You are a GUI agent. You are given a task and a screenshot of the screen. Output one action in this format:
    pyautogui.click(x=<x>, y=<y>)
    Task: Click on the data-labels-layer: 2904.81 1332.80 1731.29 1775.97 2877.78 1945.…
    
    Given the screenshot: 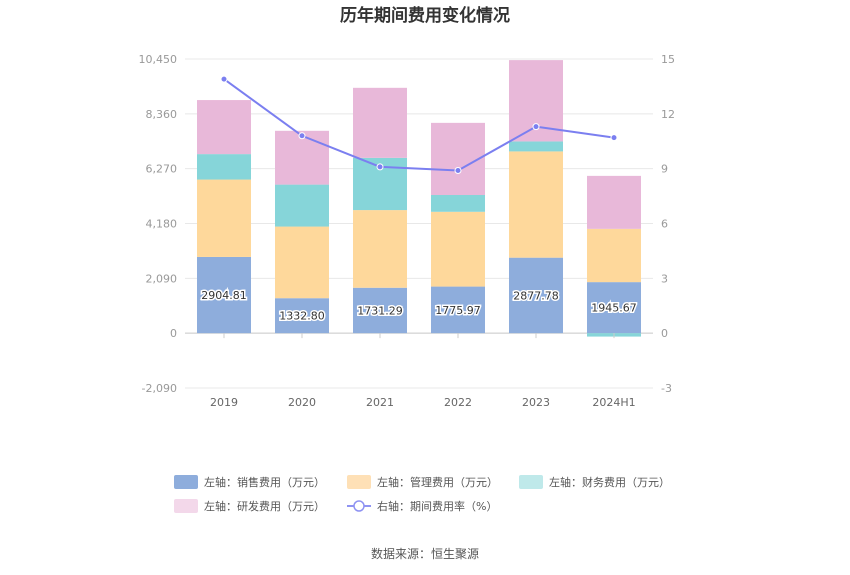 What is the action you would take?
    pyautogui.click(x=419, y=306)
    